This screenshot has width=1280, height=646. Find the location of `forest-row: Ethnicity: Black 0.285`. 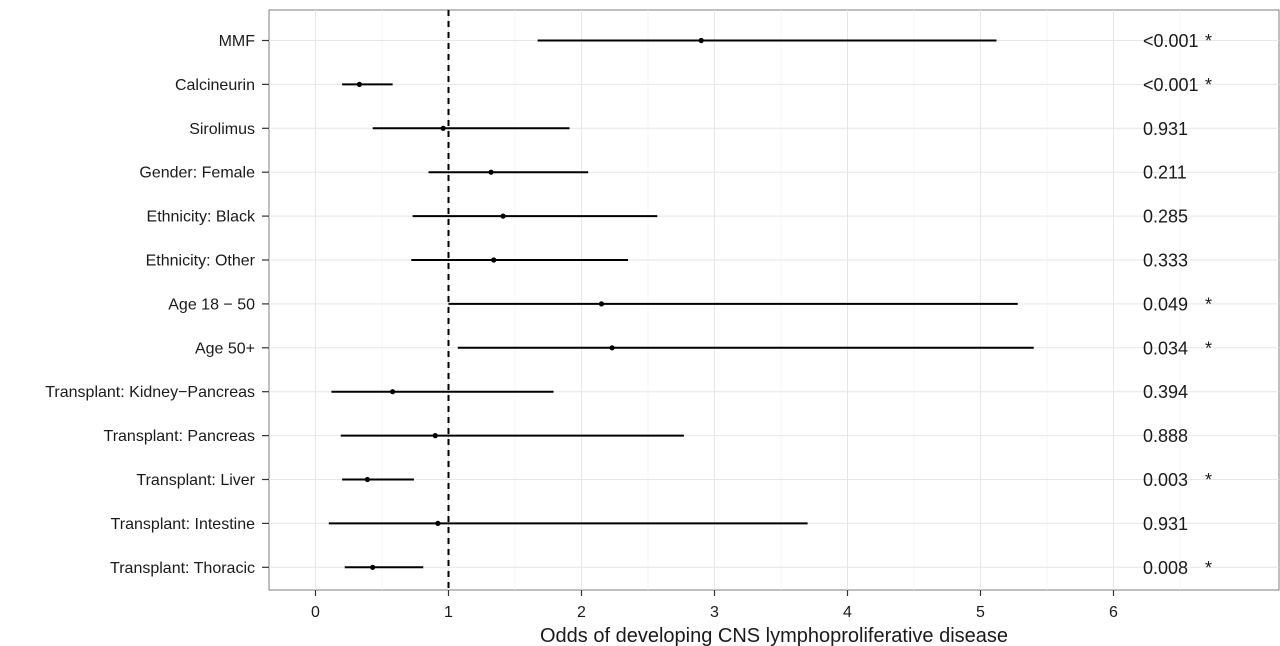

forest-row: Ethnicity: Black 0.285 is located at coordinates (668, 217).